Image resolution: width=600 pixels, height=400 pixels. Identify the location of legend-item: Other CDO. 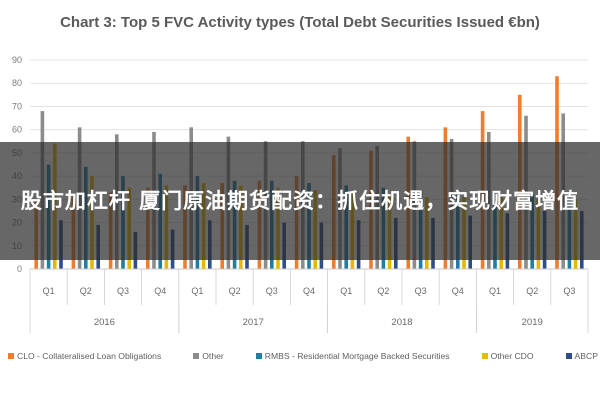
(507, 356).